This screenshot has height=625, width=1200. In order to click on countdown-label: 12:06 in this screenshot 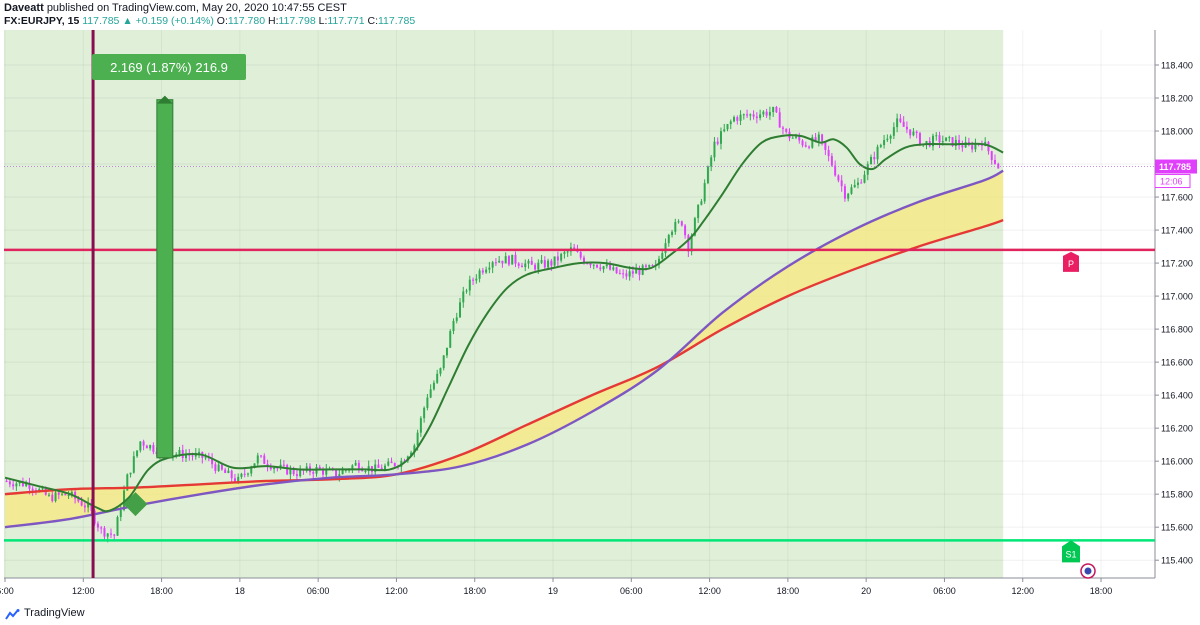, I will do `click(1171, 182)`.